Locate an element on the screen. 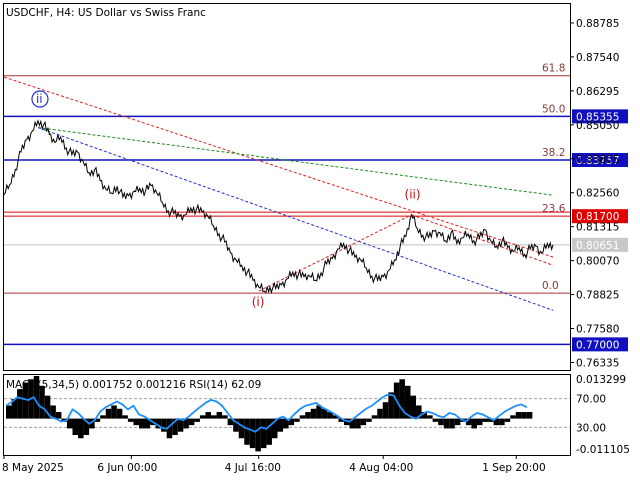 Image resolution: width=640 pixels, height=480 pixels. y-tick-label: 0.81315 is located at coordinates (597, 228).